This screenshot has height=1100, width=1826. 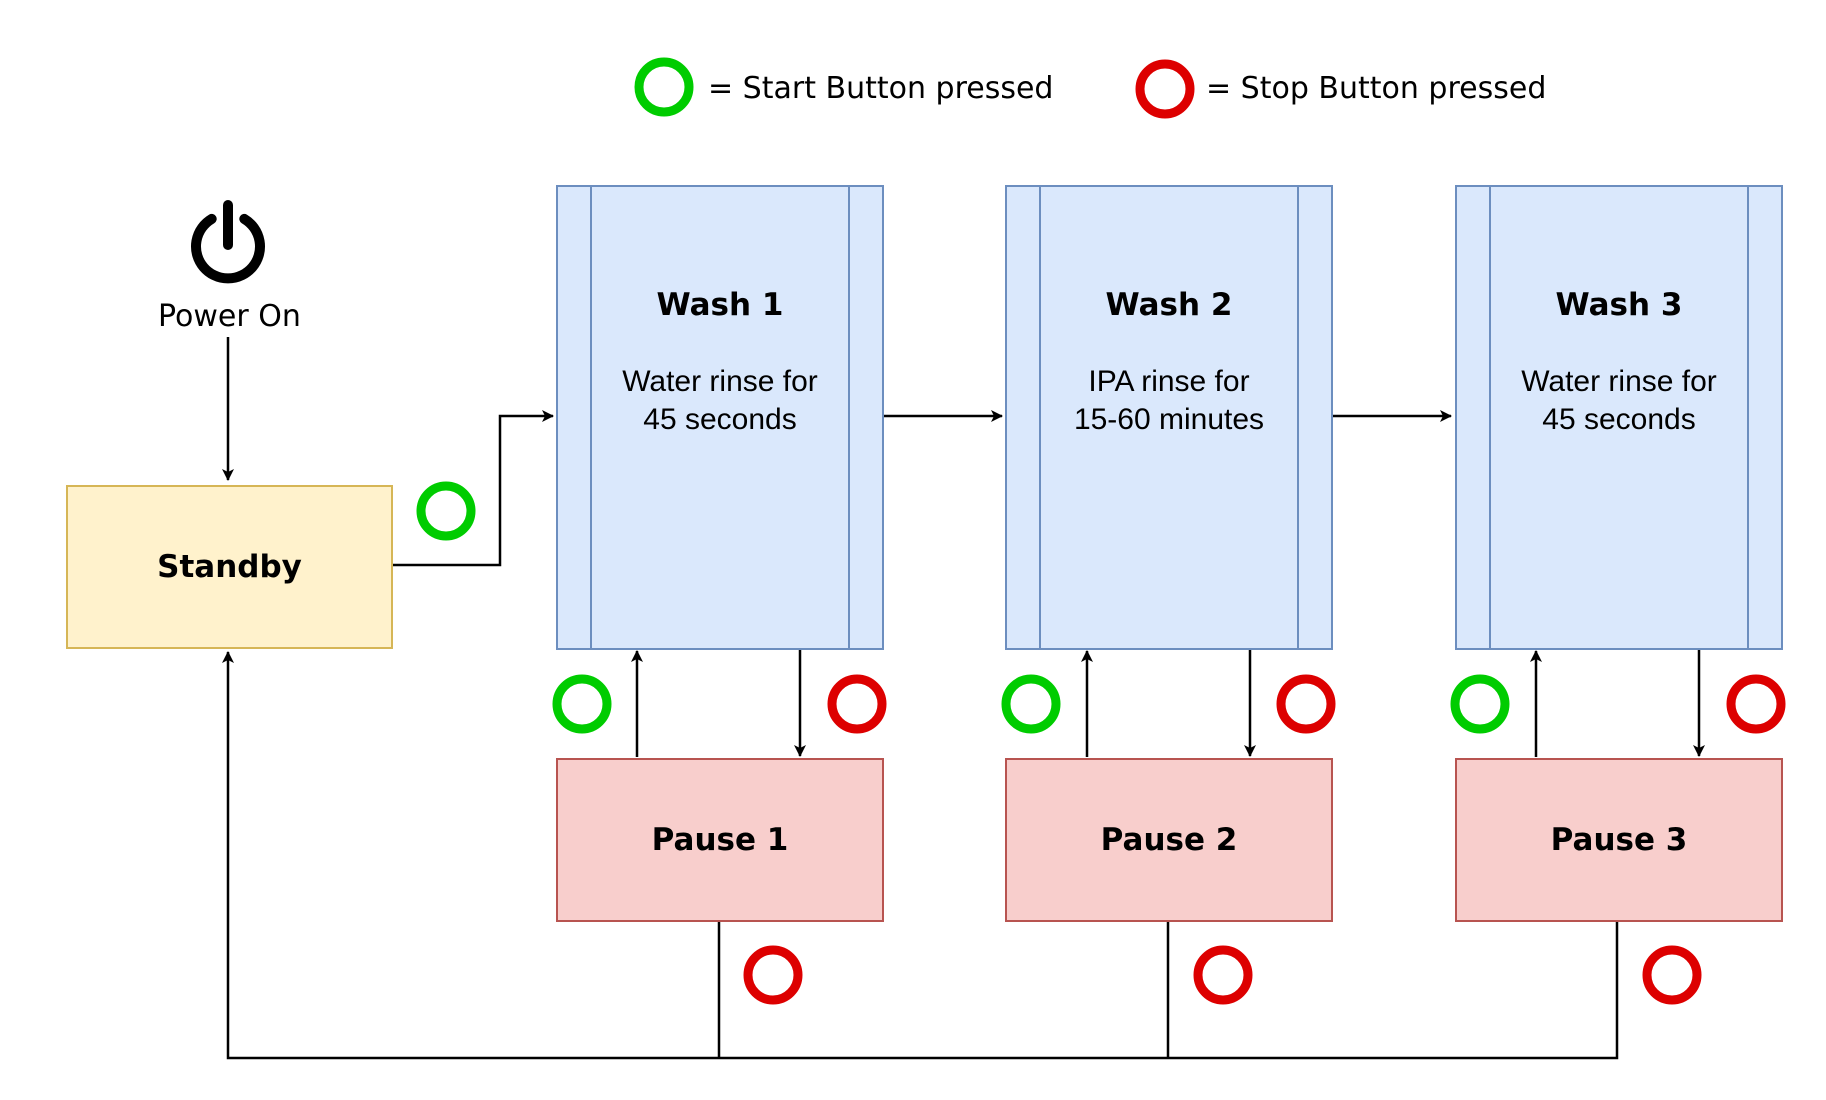 I want to click on state-pause-3-title: Pause 3, so click(x=1619, y=840).